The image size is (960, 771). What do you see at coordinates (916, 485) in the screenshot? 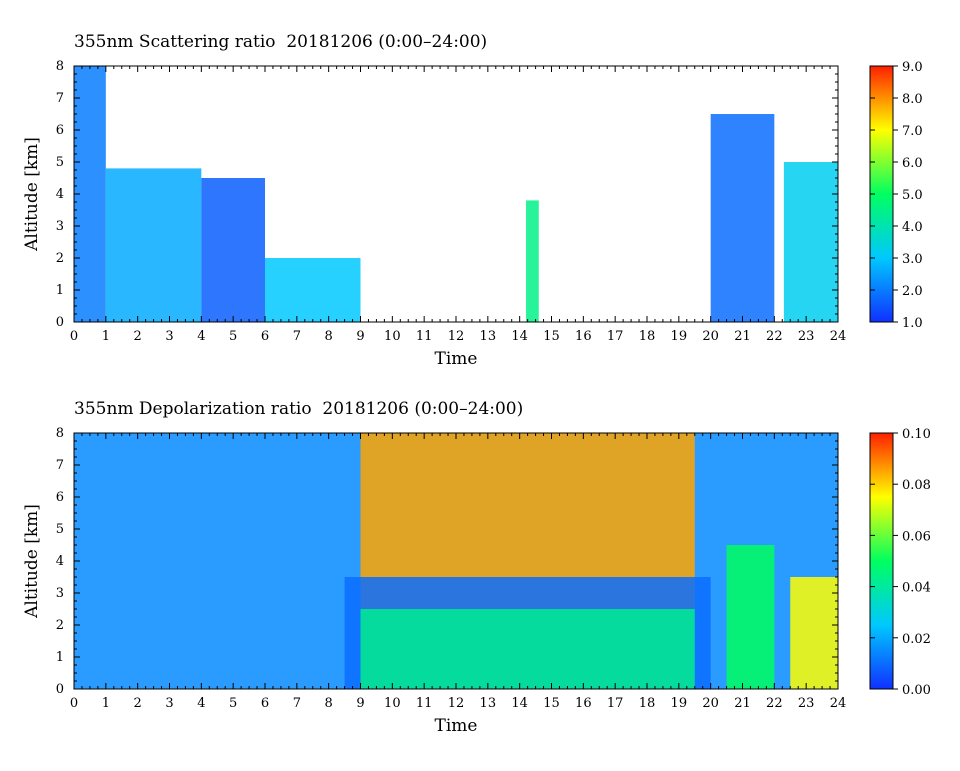
I see `colorbar-tick-label: 0.08` at bounding box center [916, 485].